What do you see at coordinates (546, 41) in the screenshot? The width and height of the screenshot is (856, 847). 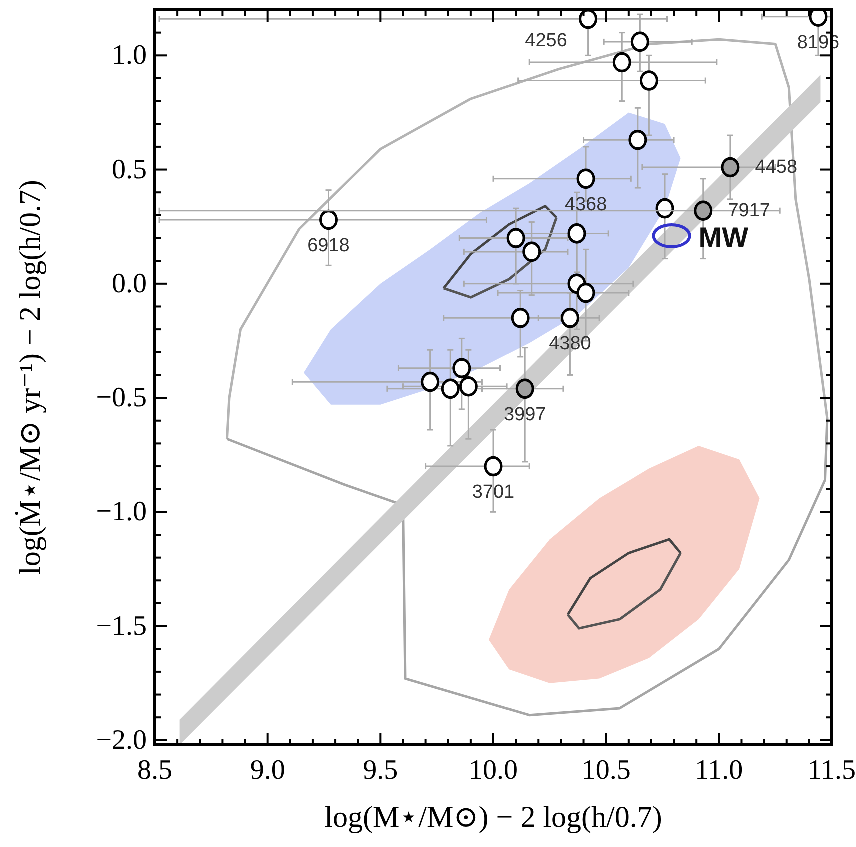 I see `annotation: 4256` at bounding box center [546, 41].